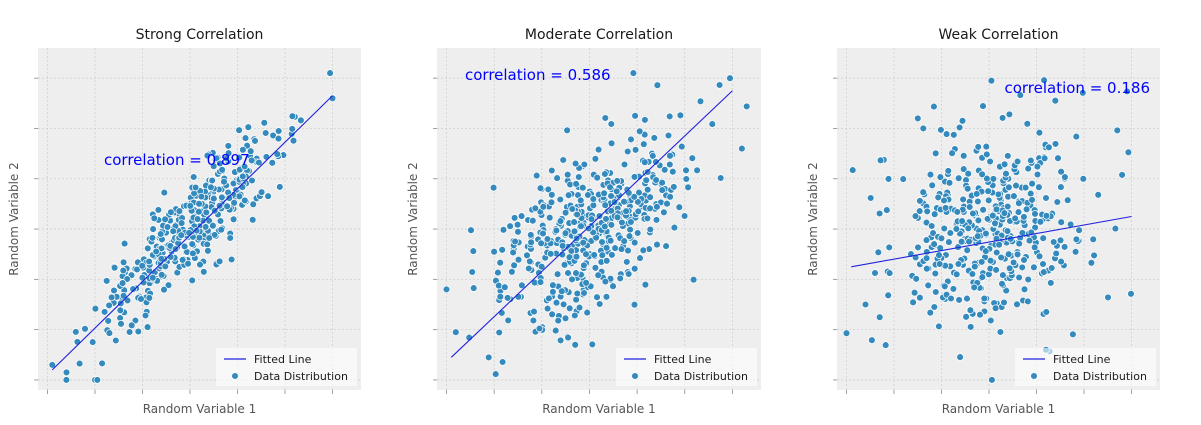 Image resolution: width=1201 pixels, height=425 pixels. What do you see at coordinates (686, 367) in the screenshot?
I see `legend: Fitted Line Data Distribution` at bounding box center [686, 367].